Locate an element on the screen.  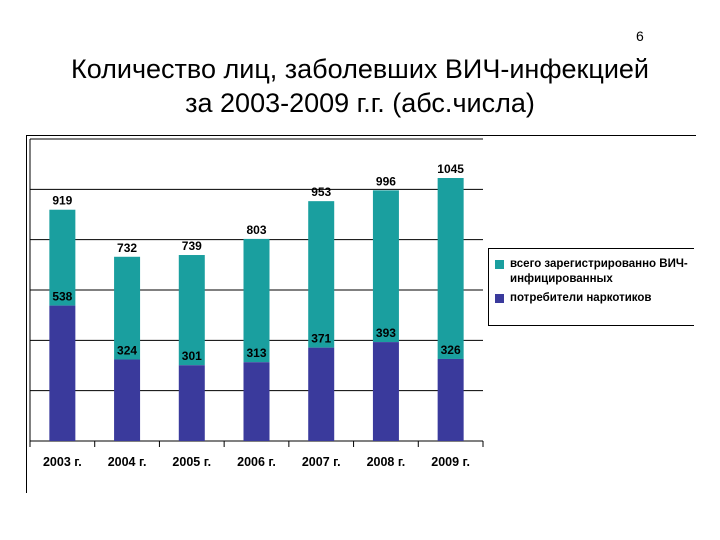
data-label-total: 732 is located at coordinates (127, 248).